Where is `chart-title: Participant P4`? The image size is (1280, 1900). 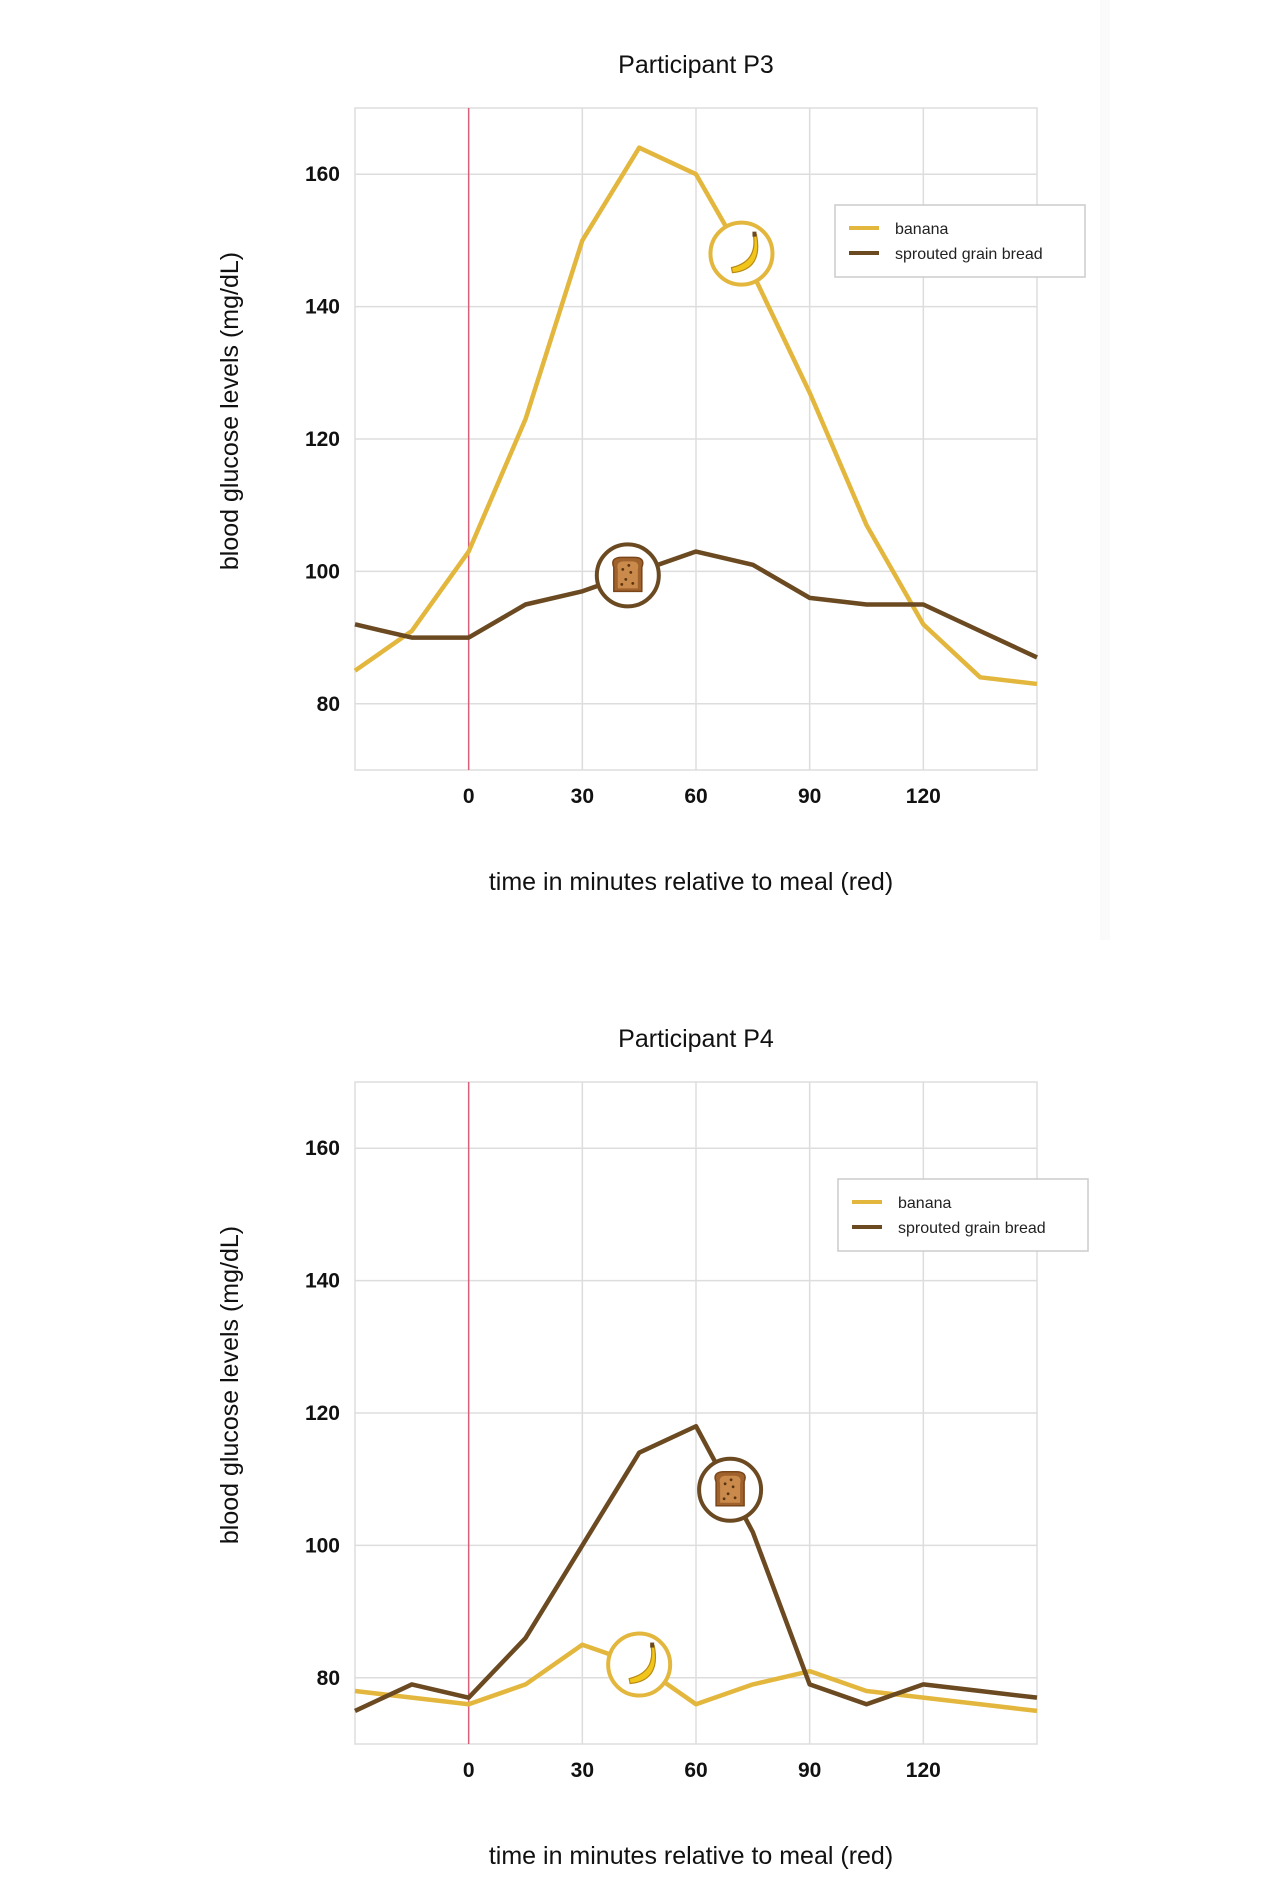 chart-title: Participant P4 is located at coordinates (696, 1039).